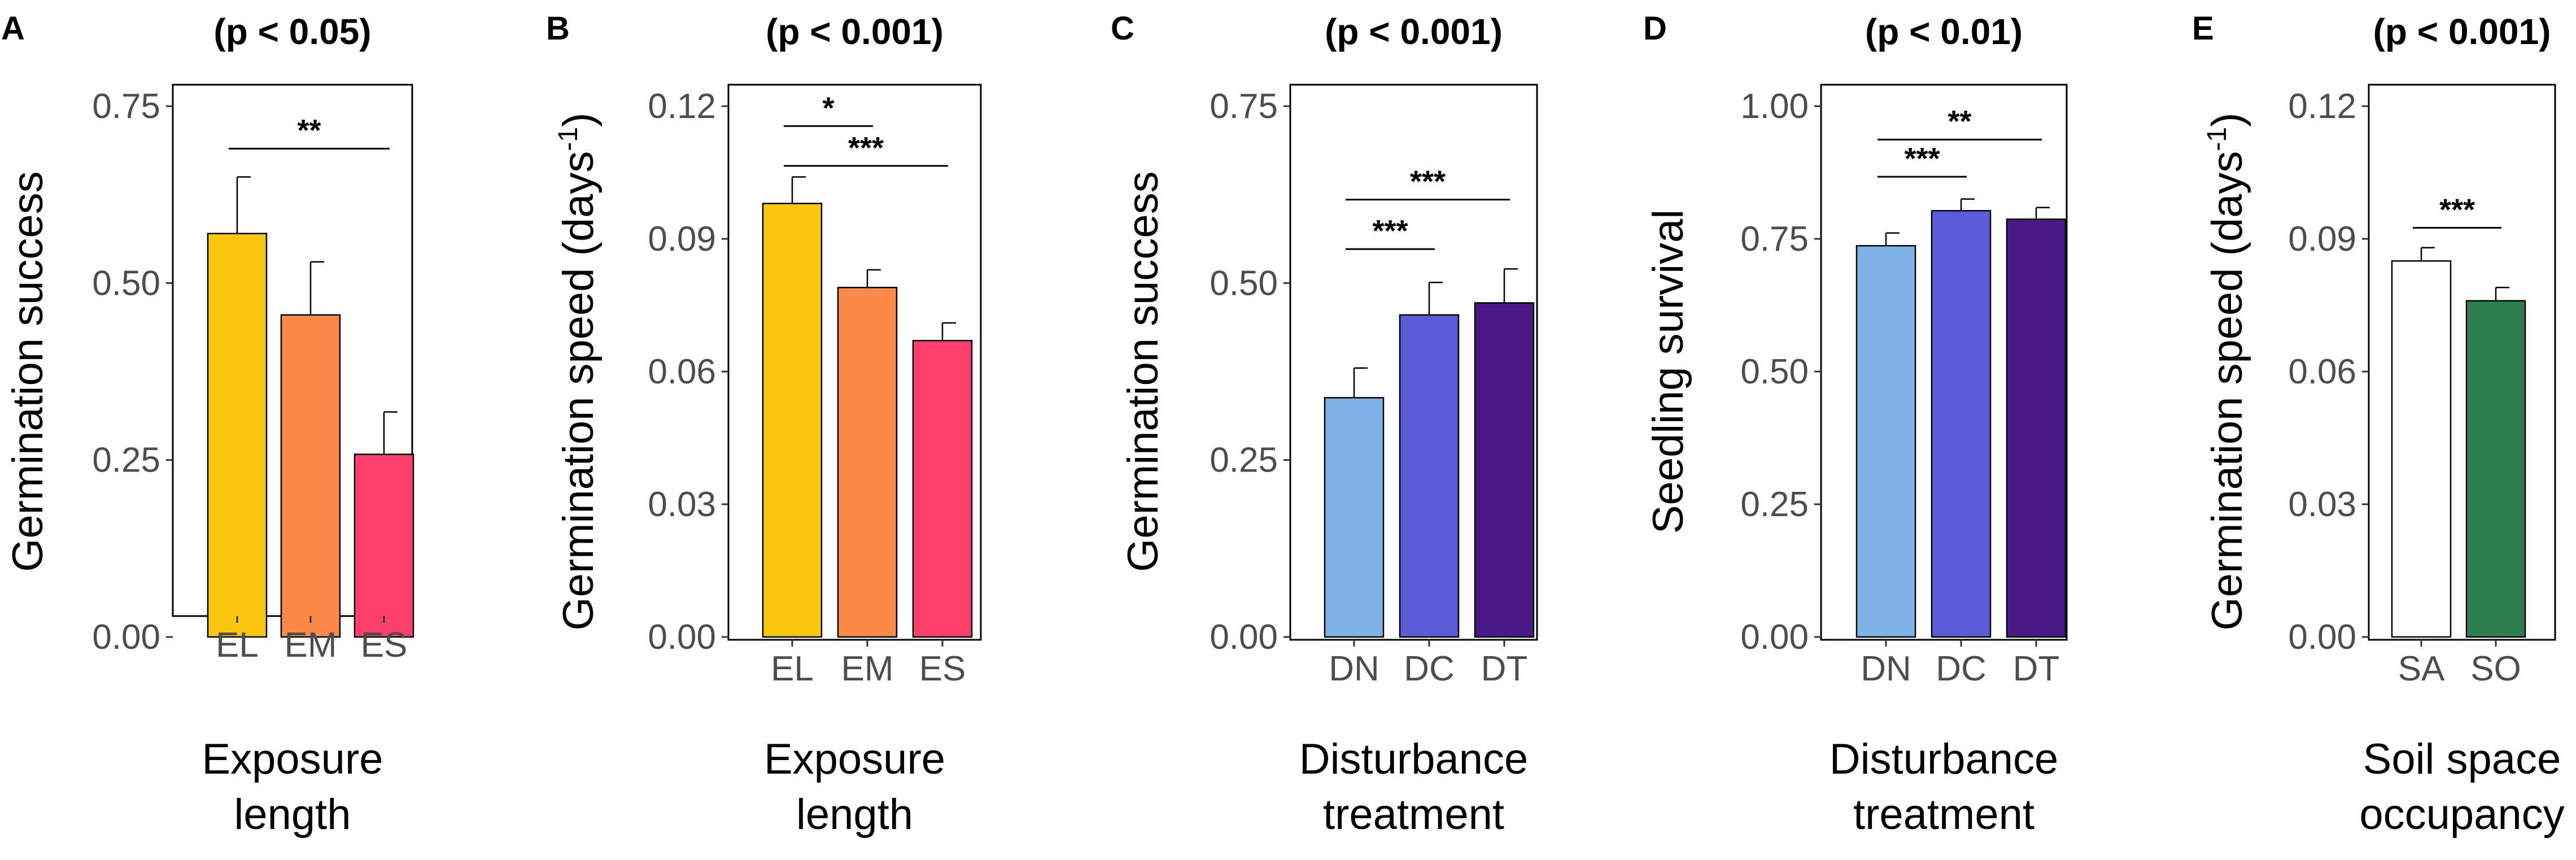 Image resolution: width=2576 pixels, height=860 pixels. I want to click on x-axis-title: Soil space, so click(2462, 759).